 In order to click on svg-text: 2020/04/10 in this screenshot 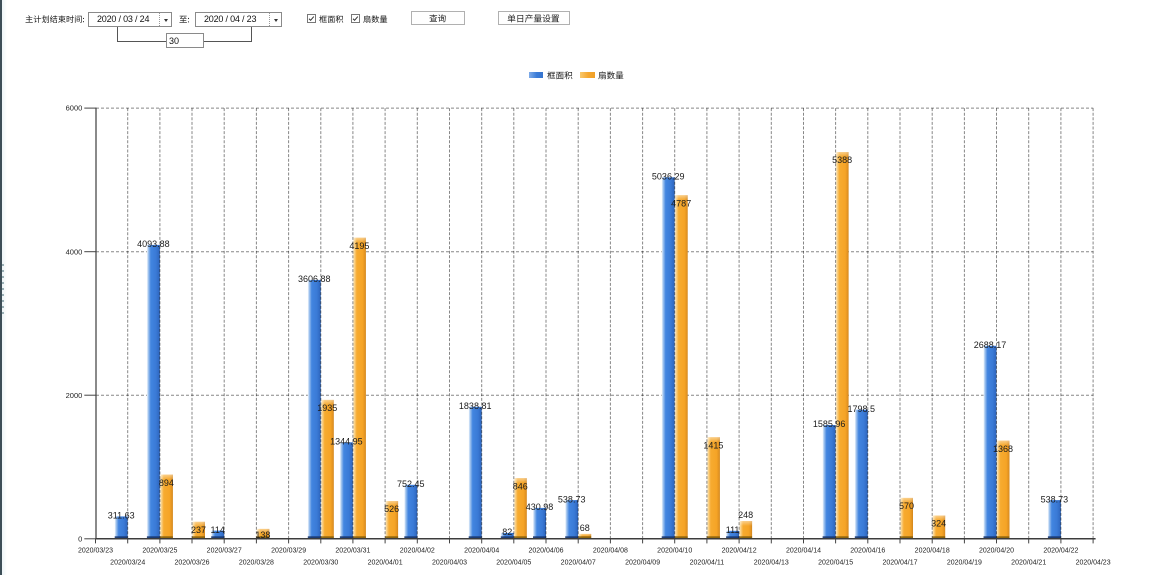, I will do `click(674, 550)`.